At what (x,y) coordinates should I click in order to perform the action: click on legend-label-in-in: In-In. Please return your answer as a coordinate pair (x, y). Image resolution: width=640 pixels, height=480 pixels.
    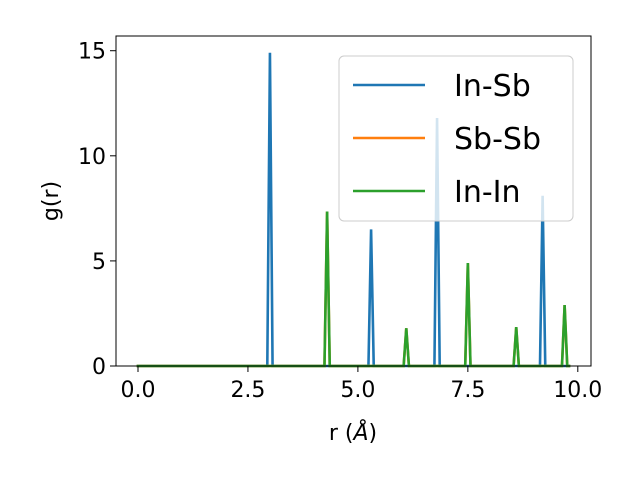
    Looking at the image, I should click on (487, 192).